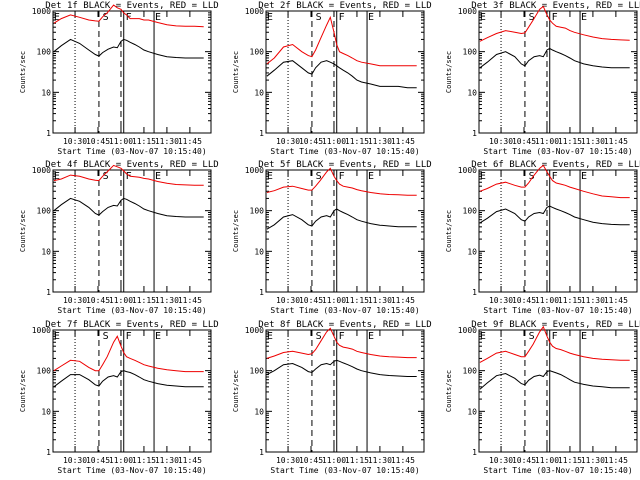 The width and height of the screenshot is (640, 480). I want to click on chart-title: Det 1f BLACK = Events, RED = LLD, so click(131, 6).